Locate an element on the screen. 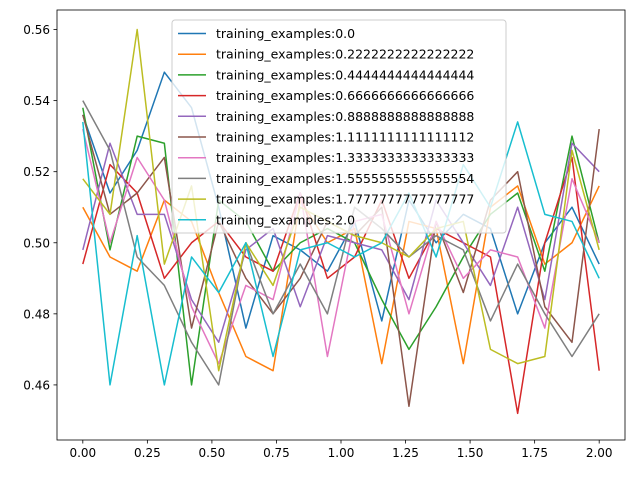 The image size is (640, 480). y-tick-label: 0.56 is located at coordinates (36, 30).